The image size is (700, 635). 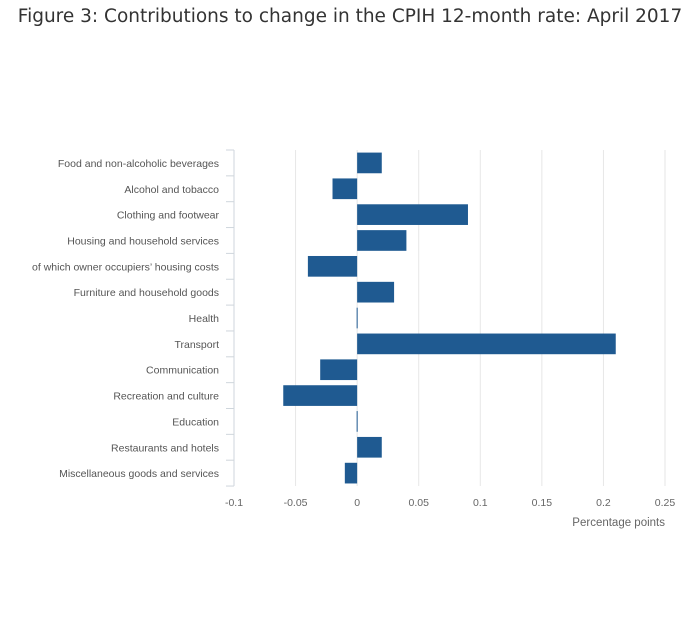 I want to click on y-axis, so click(x=230, y=318).